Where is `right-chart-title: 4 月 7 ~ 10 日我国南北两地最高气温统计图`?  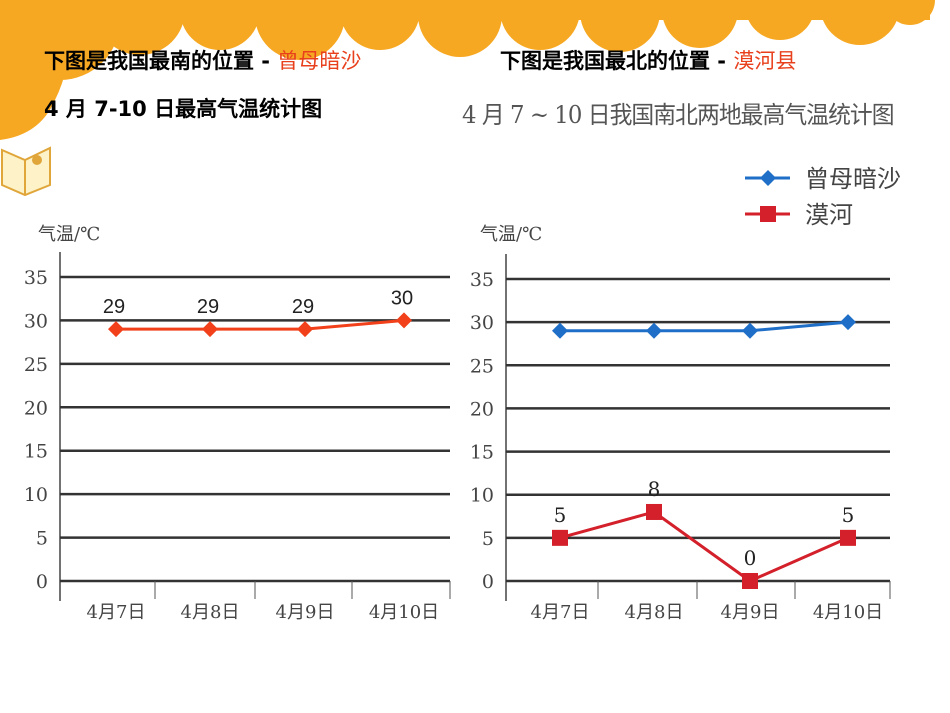
right-chart-title: 4 月 7 ~ 10 日我国南北两地最高气温统计图 is located at coordinates (678, 115).